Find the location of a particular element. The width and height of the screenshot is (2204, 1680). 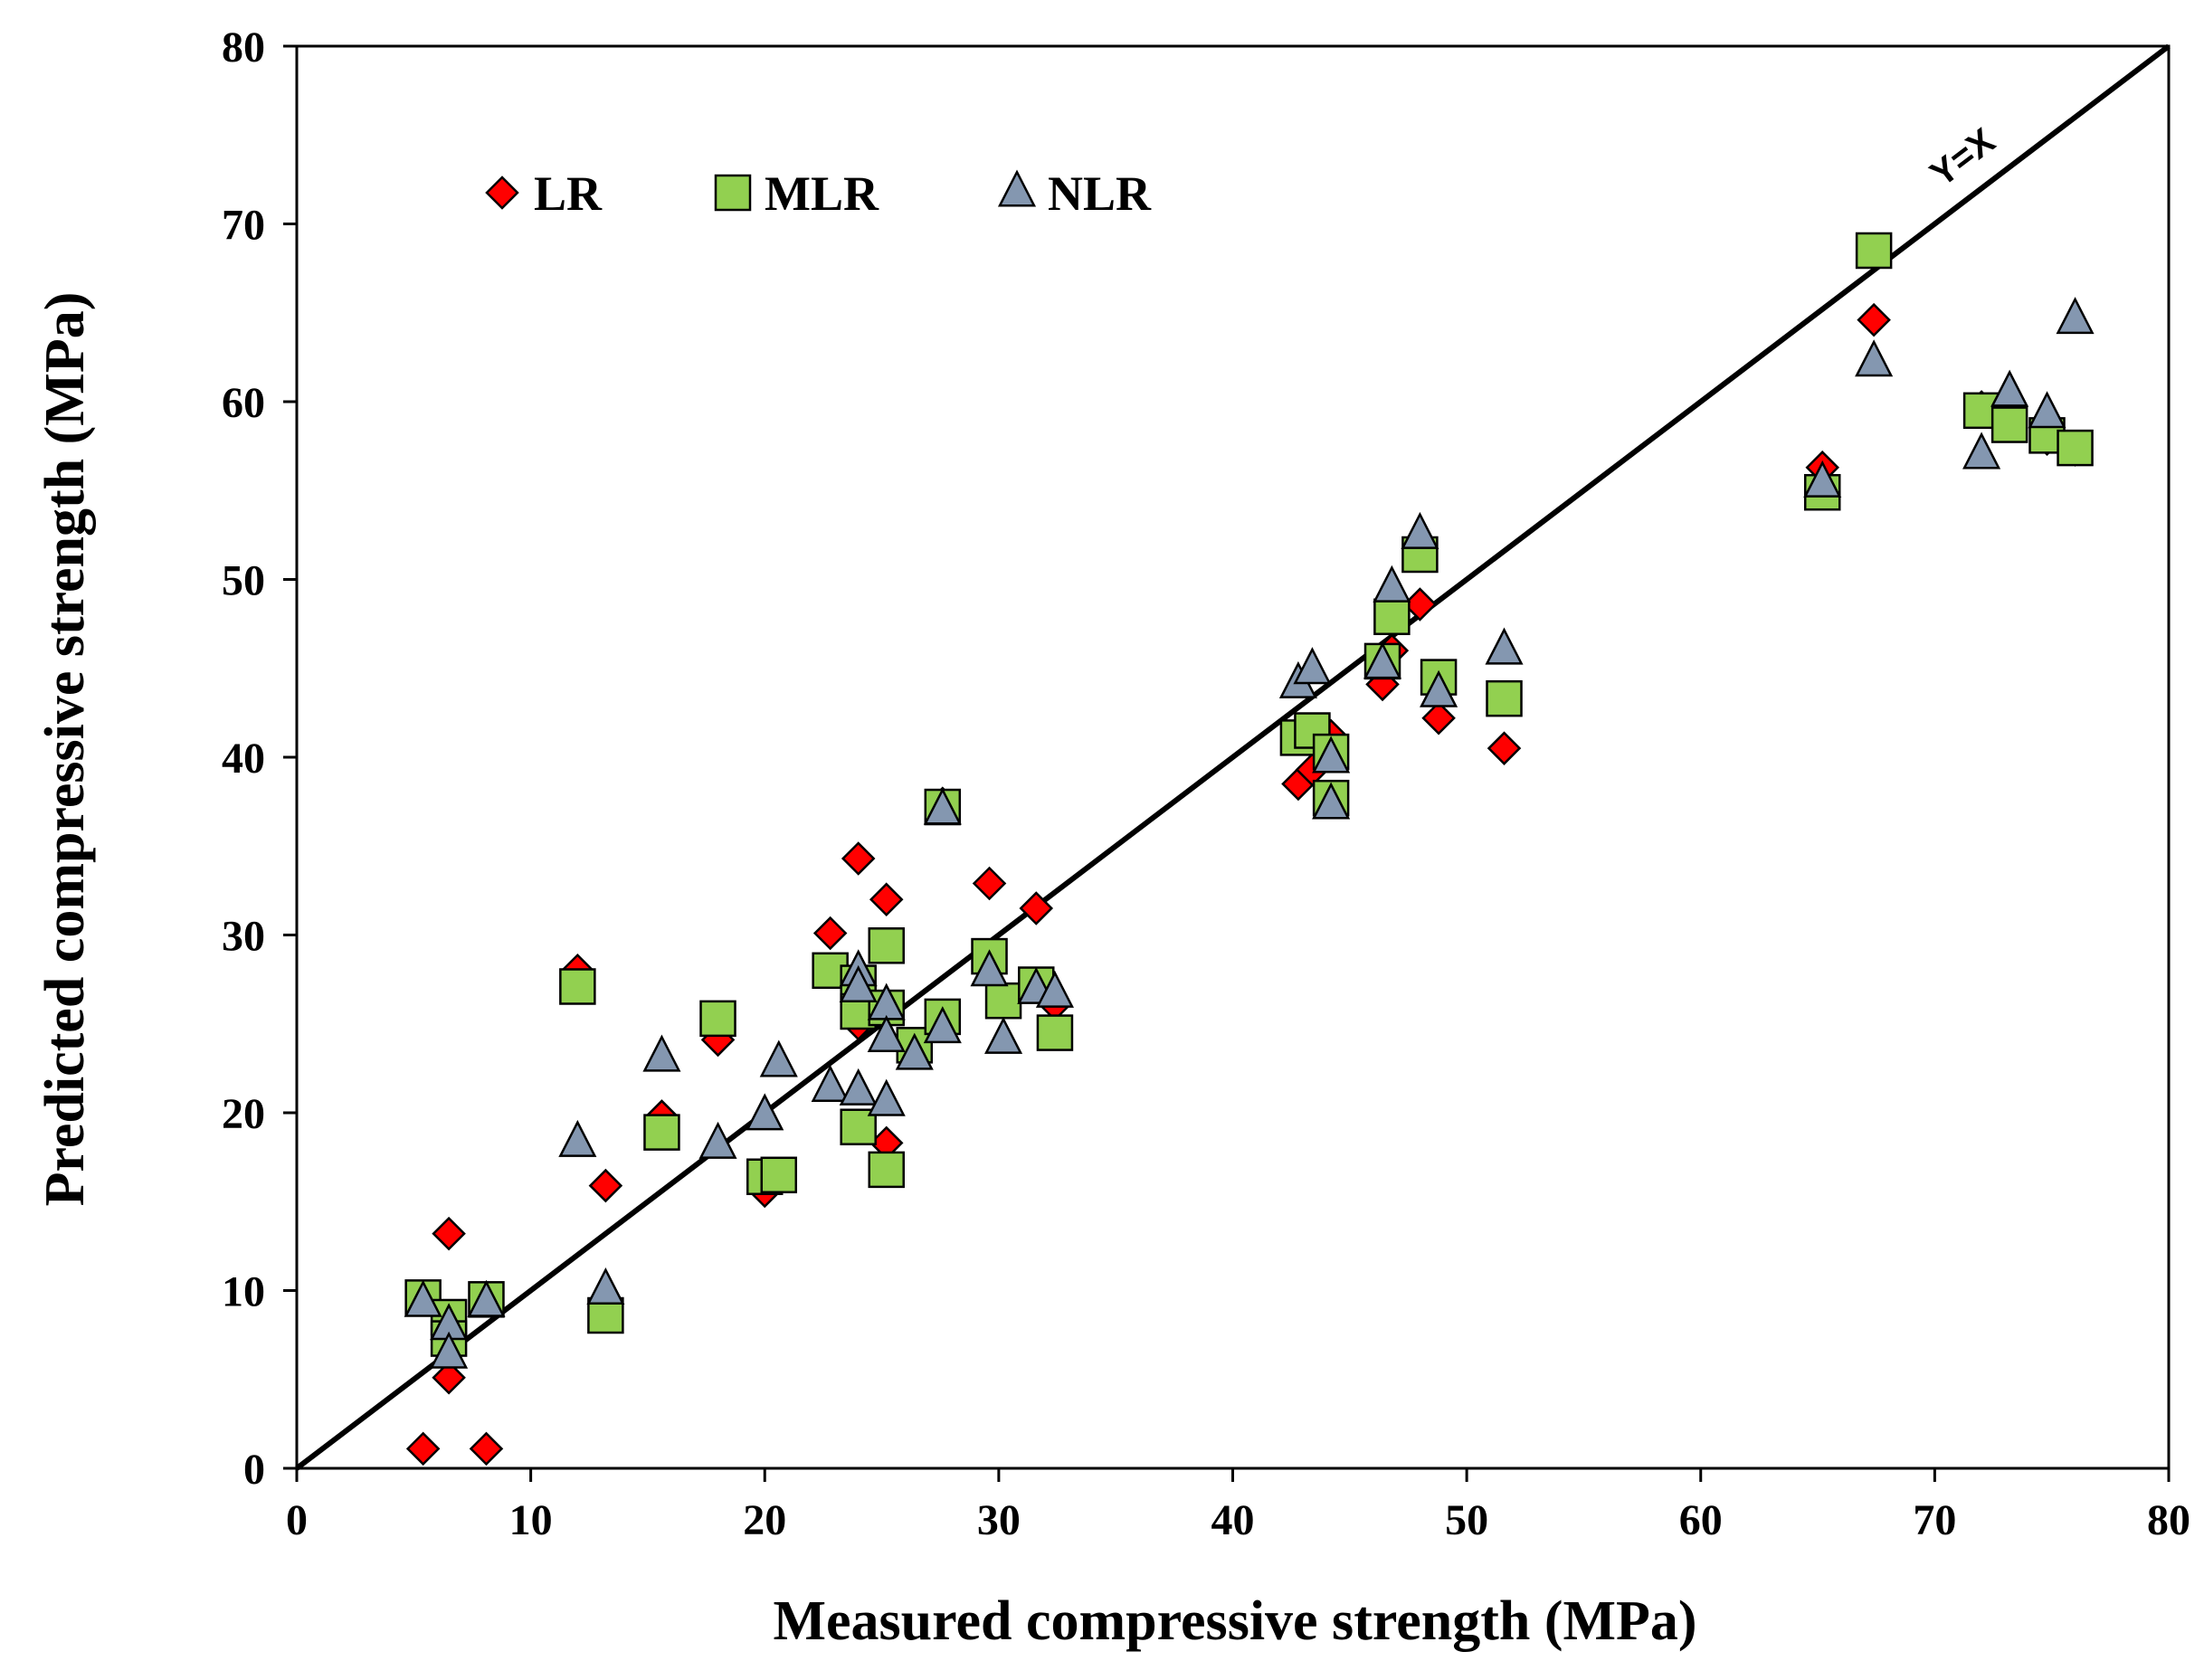

x-tick-label: 50 is located at coordinates (1466, 1520).